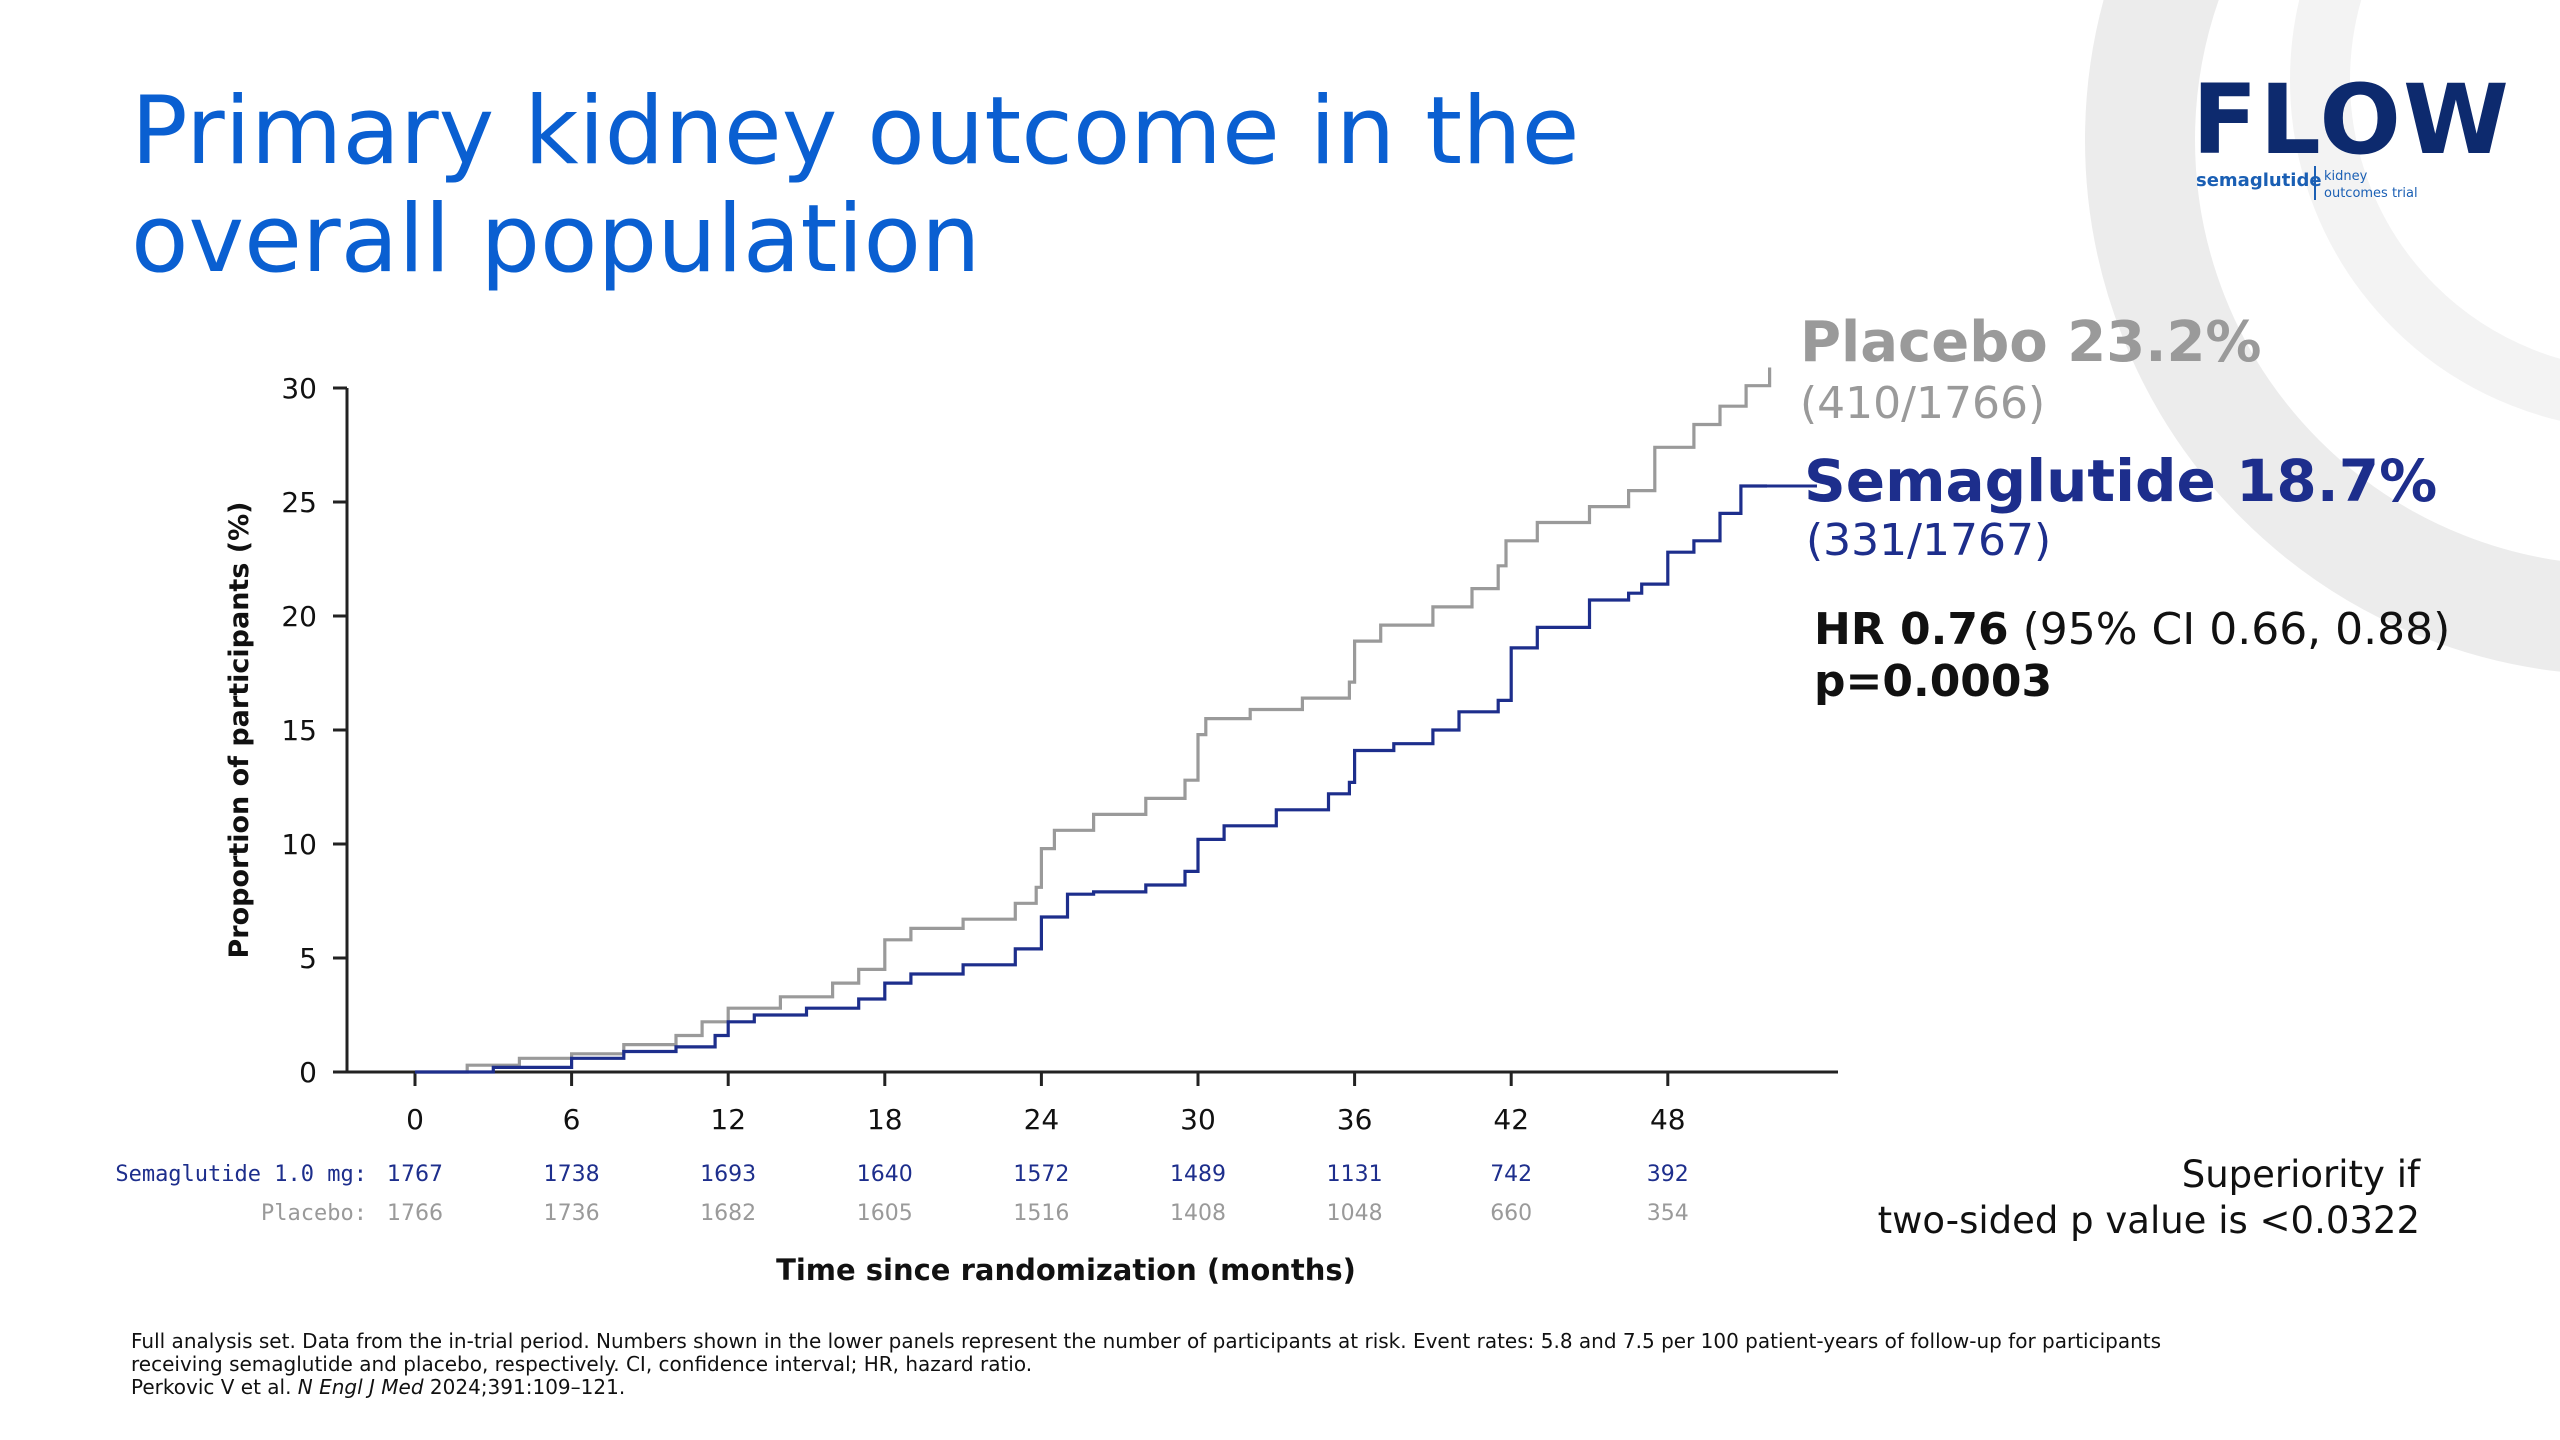 The width and height of the screenshot is (2560, 1440). I want to click on at-risk-value: 1640, so click(885, 1174).